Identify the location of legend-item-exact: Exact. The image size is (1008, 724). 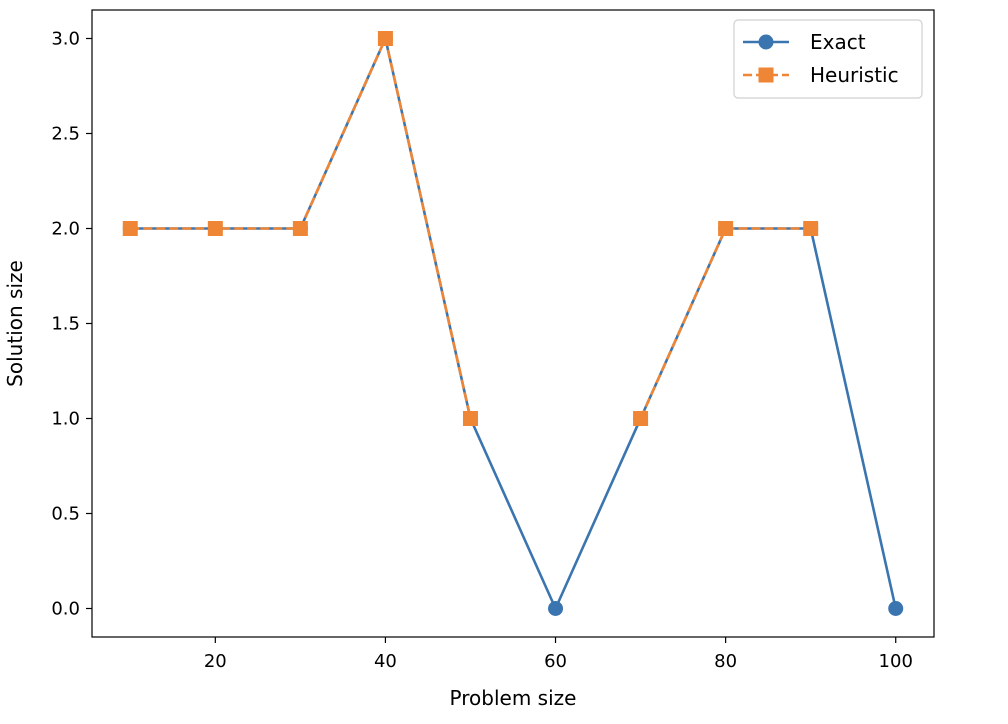
(804, 42).